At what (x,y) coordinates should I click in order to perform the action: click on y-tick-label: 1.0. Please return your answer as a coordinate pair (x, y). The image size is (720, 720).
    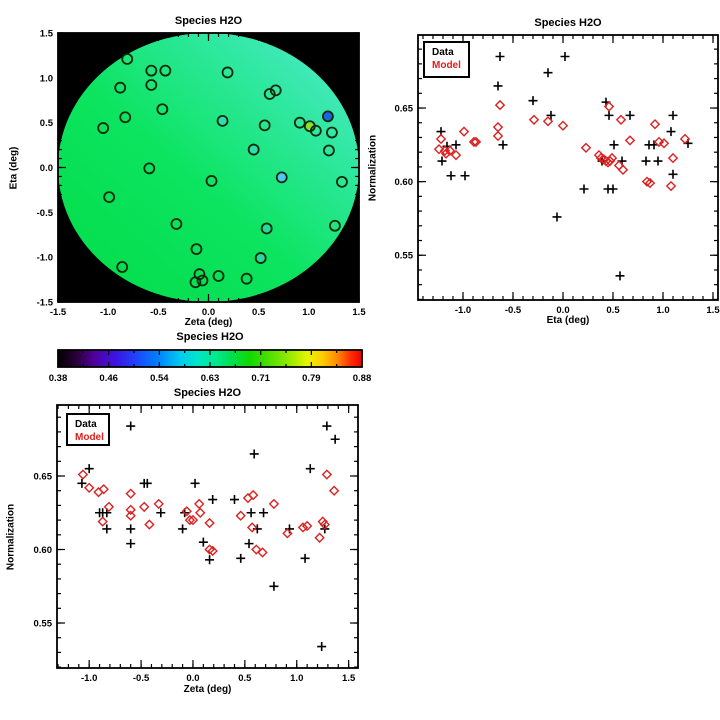
    Looking at the image, I should click on (46, 78).